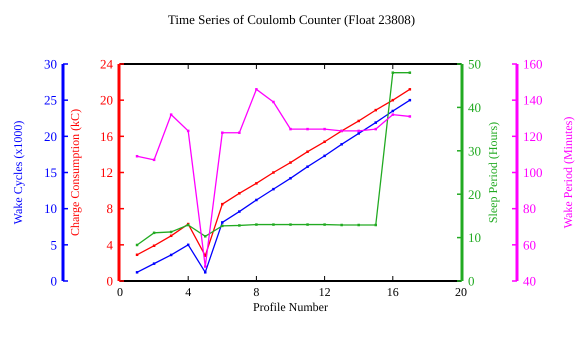 The width and height of the screenshot is (585, 338). Describe the element at coordinates (50, 172) in the screenshot. I see `y3-tick-label: 15` at that location.